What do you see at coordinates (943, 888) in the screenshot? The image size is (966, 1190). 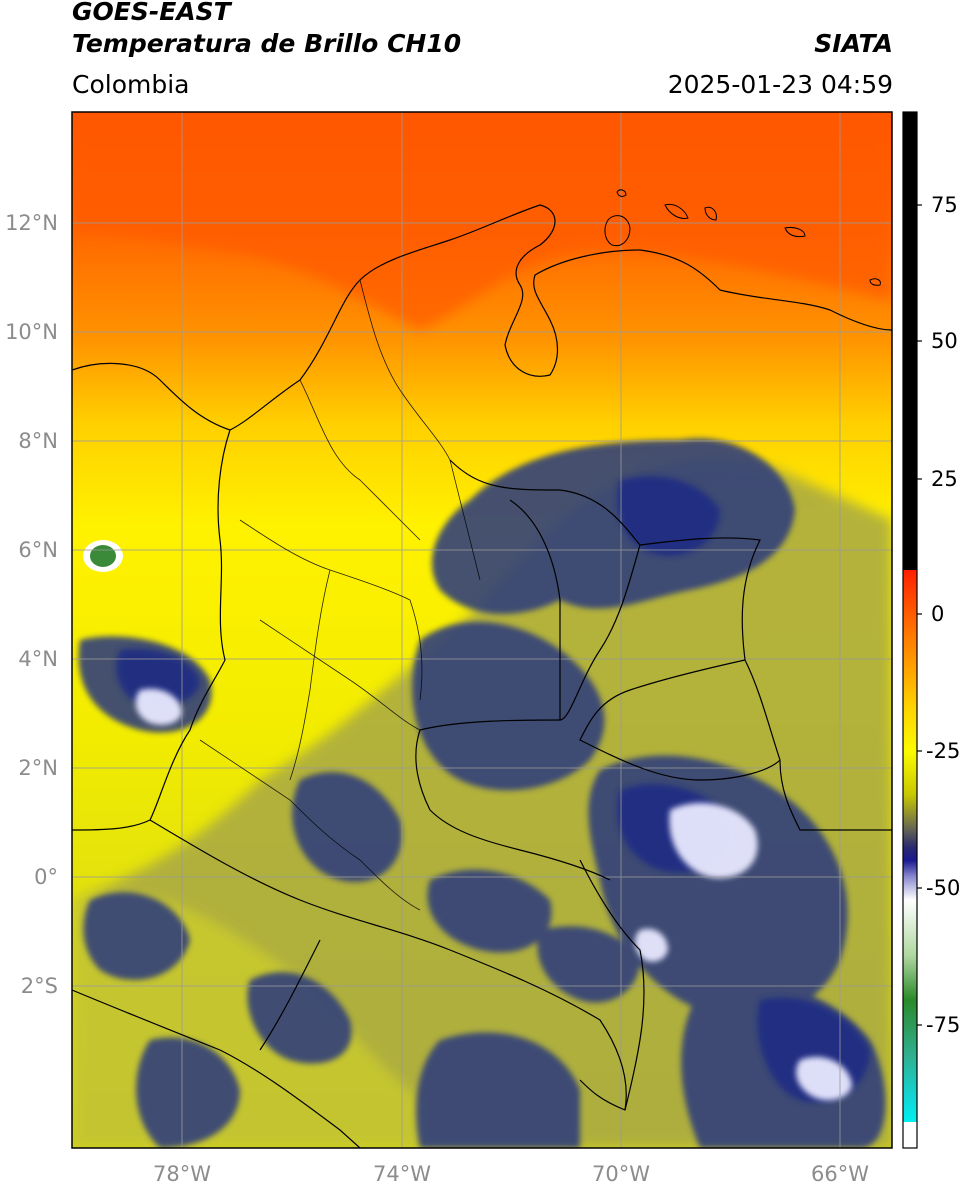 I see `colorbar-tick-neg50: -50` at bounding box center [943, 888].